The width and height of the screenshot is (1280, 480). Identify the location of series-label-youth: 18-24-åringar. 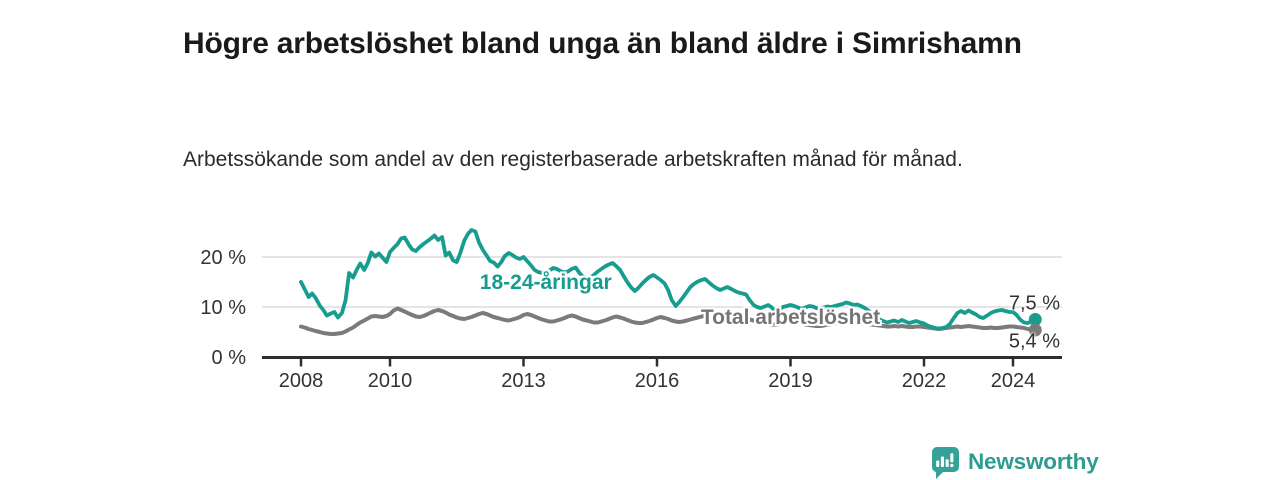
(545, 282).